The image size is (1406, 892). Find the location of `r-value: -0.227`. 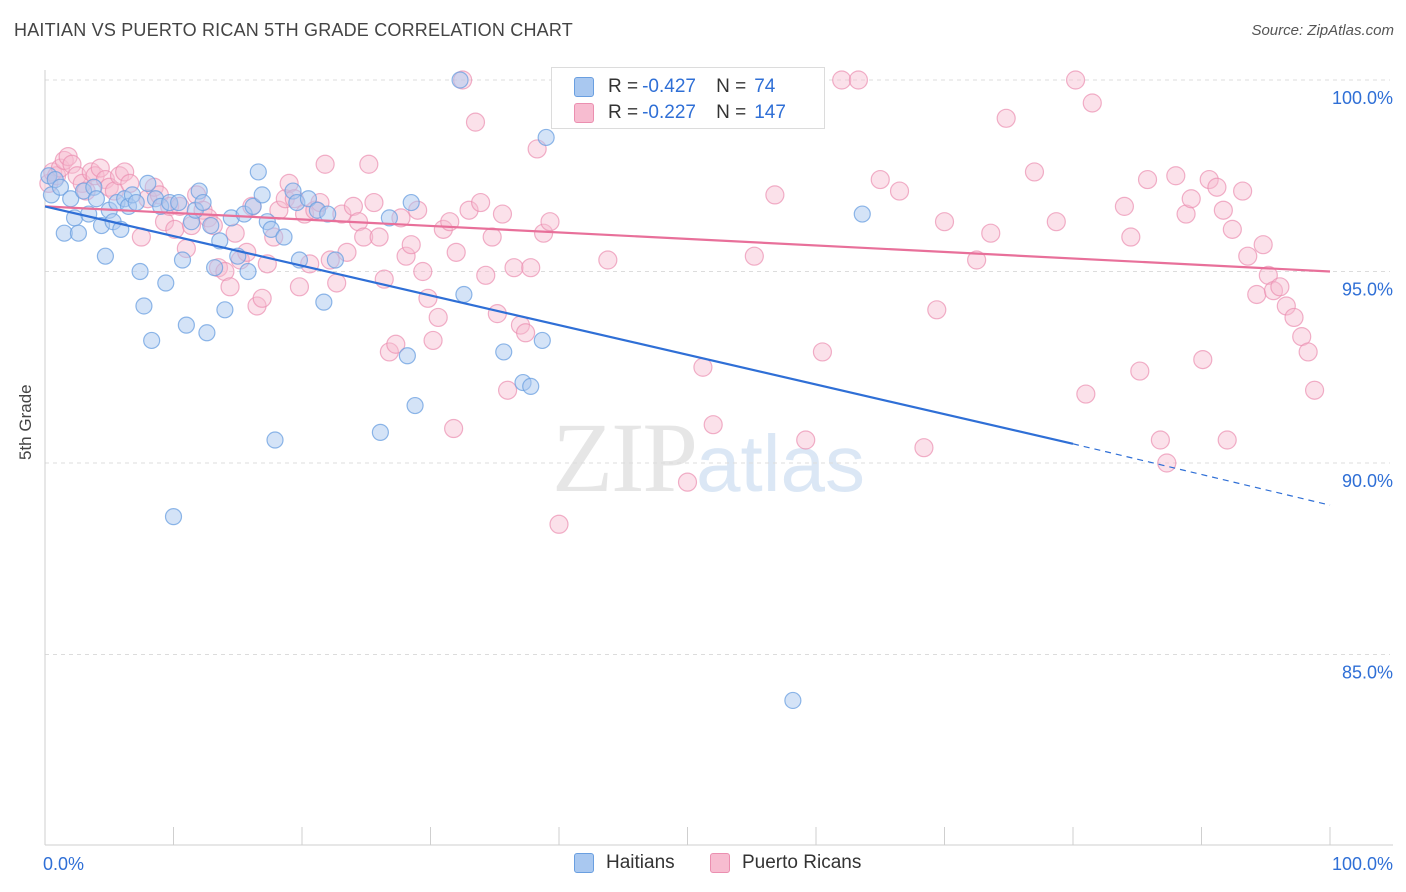

r-value: -0.227 is located at coordinates (669, 112).